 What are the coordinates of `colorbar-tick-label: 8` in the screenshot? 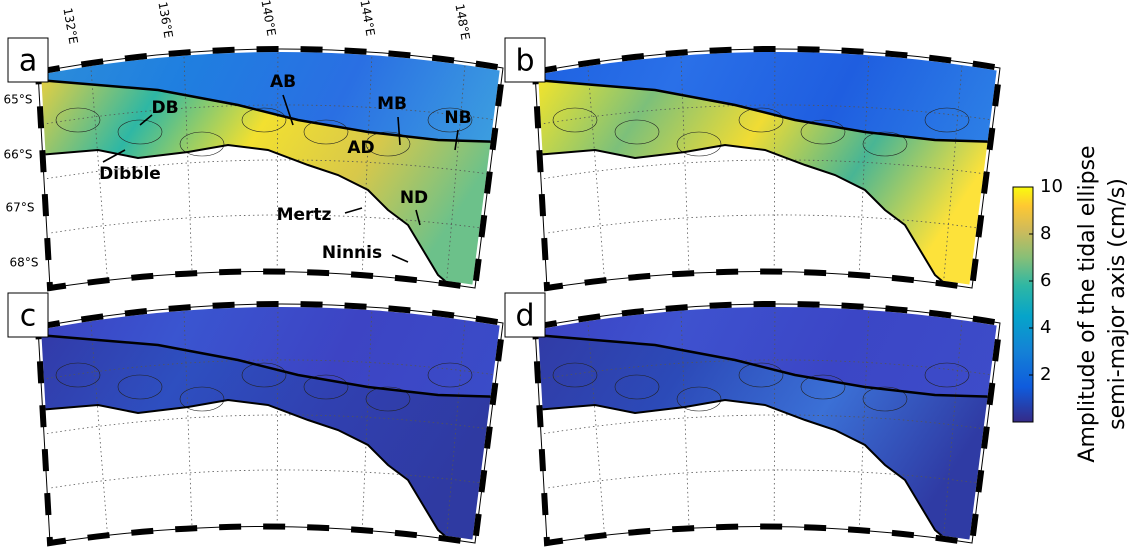 It's located at (1045, 233).